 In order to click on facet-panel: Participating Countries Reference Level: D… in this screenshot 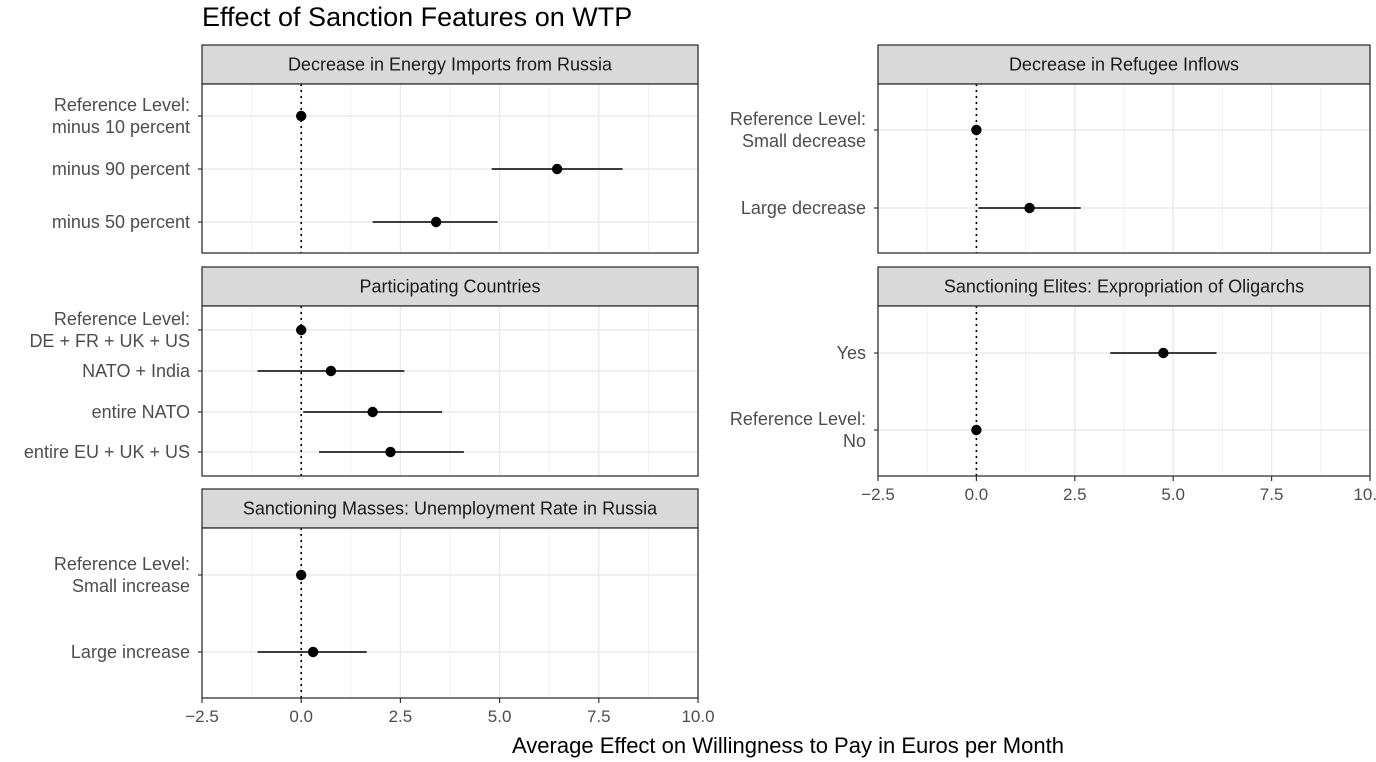, I will do `click(361, 371)`.